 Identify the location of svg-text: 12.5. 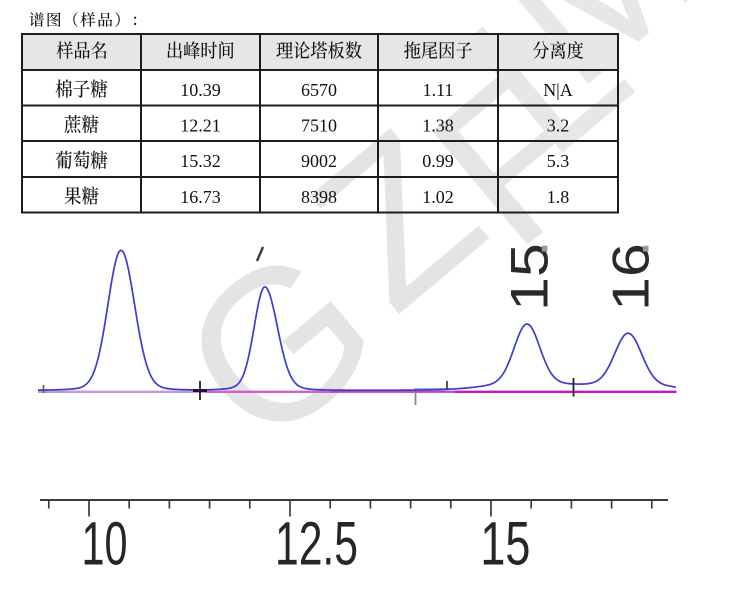
(316, 544).